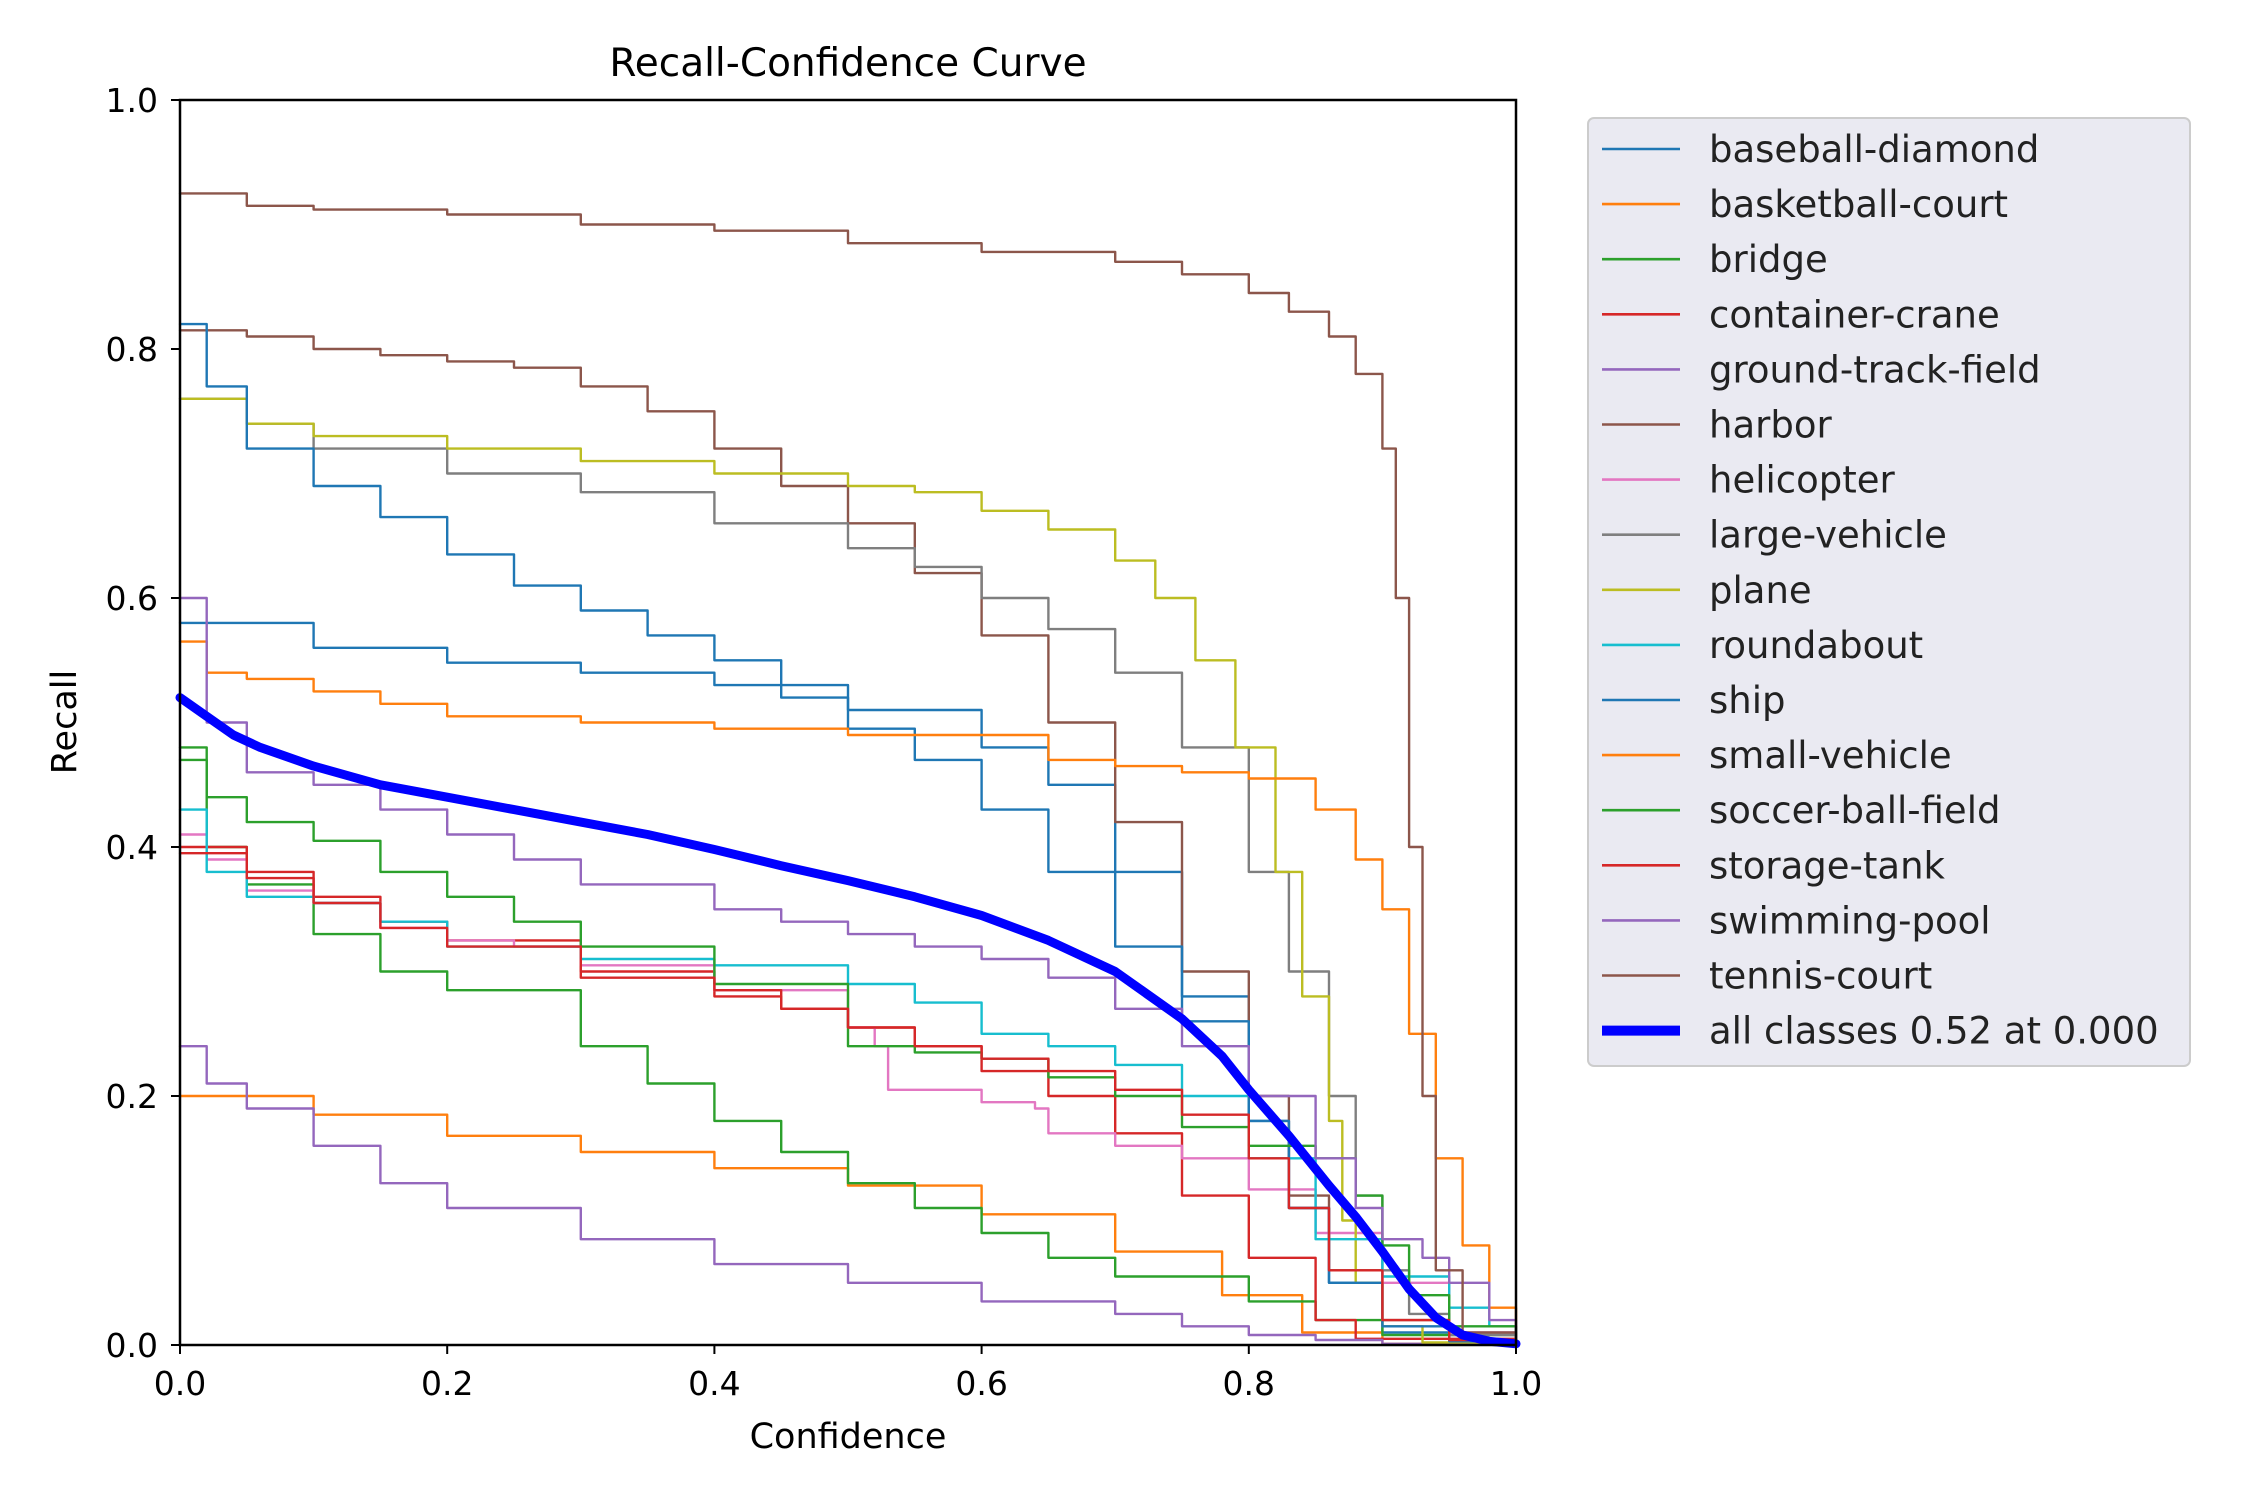 The height and width of the screenshot is (1500, 2250). Describe the element at coordinates (1707, 590) in the screenshot. I see `legend-item: plane` at that location.